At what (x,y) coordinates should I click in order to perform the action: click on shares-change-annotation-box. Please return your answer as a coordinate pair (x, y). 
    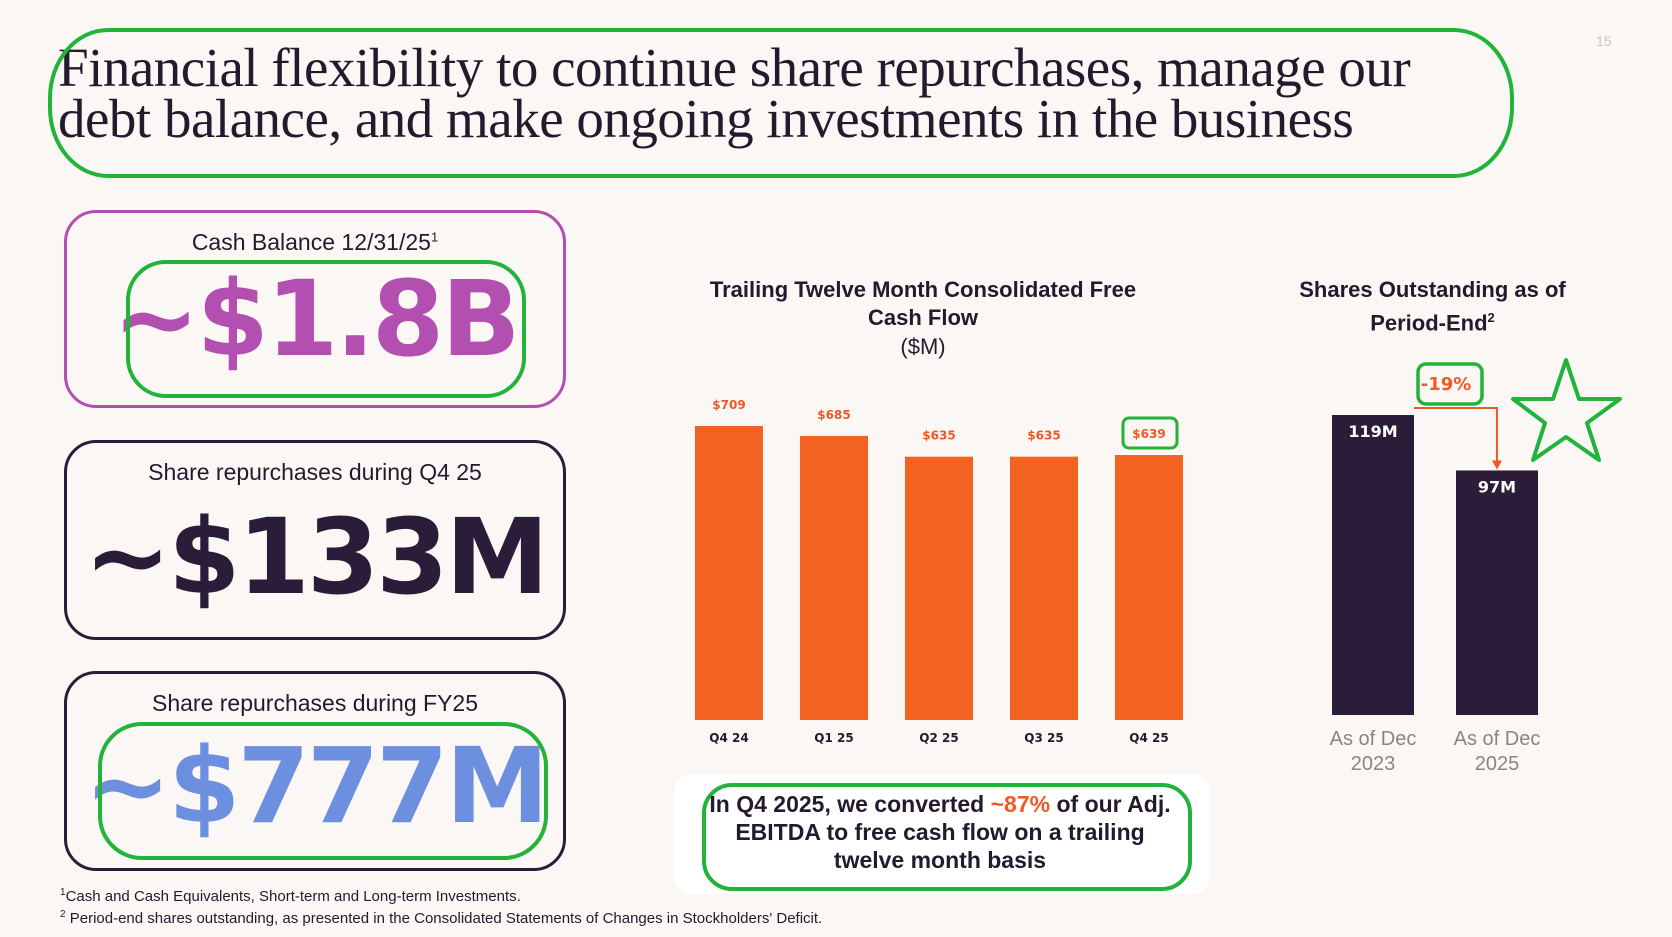
    Looking at the image, I should click on (1450, 384).